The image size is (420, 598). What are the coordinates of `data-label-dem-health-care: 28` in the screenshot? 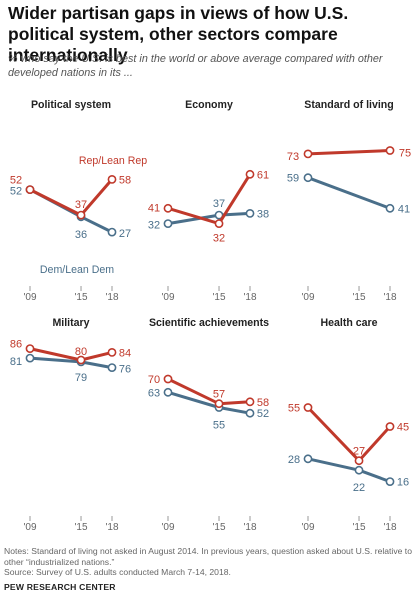 It's located at (294, 460).